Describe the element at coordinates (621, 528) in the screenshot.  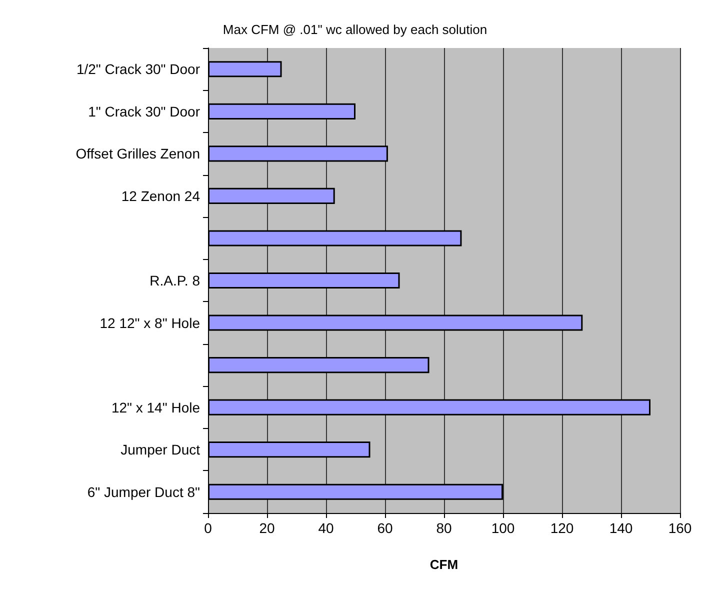
I see `x-tick-label: 140` at that location.